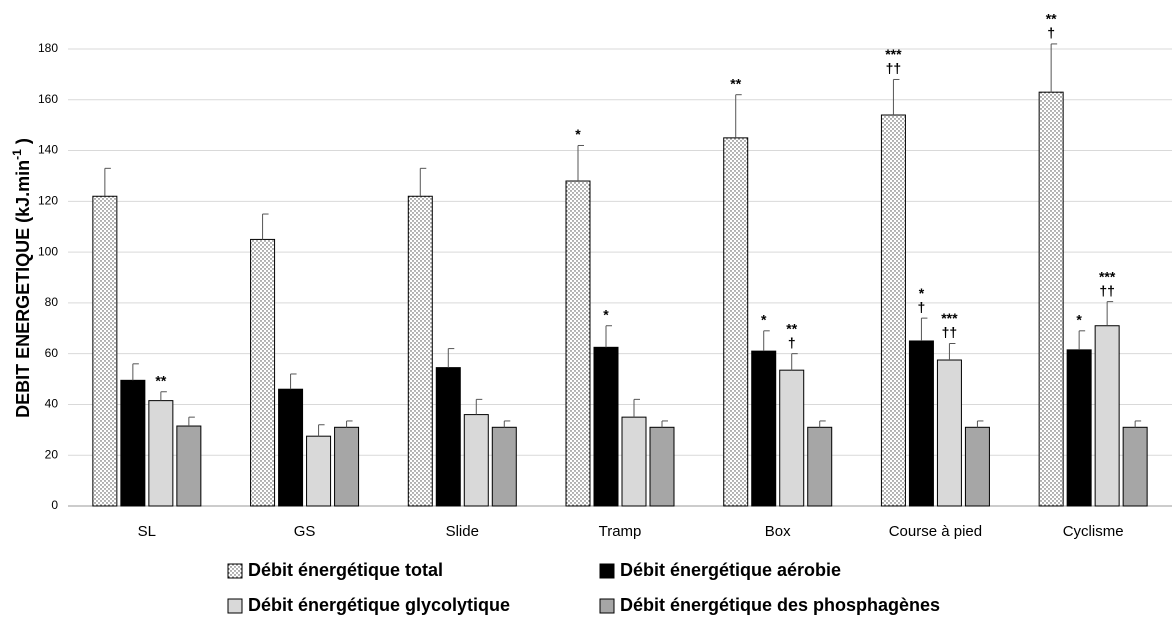  I want to click on y-label-end: ), so click(23, 143).